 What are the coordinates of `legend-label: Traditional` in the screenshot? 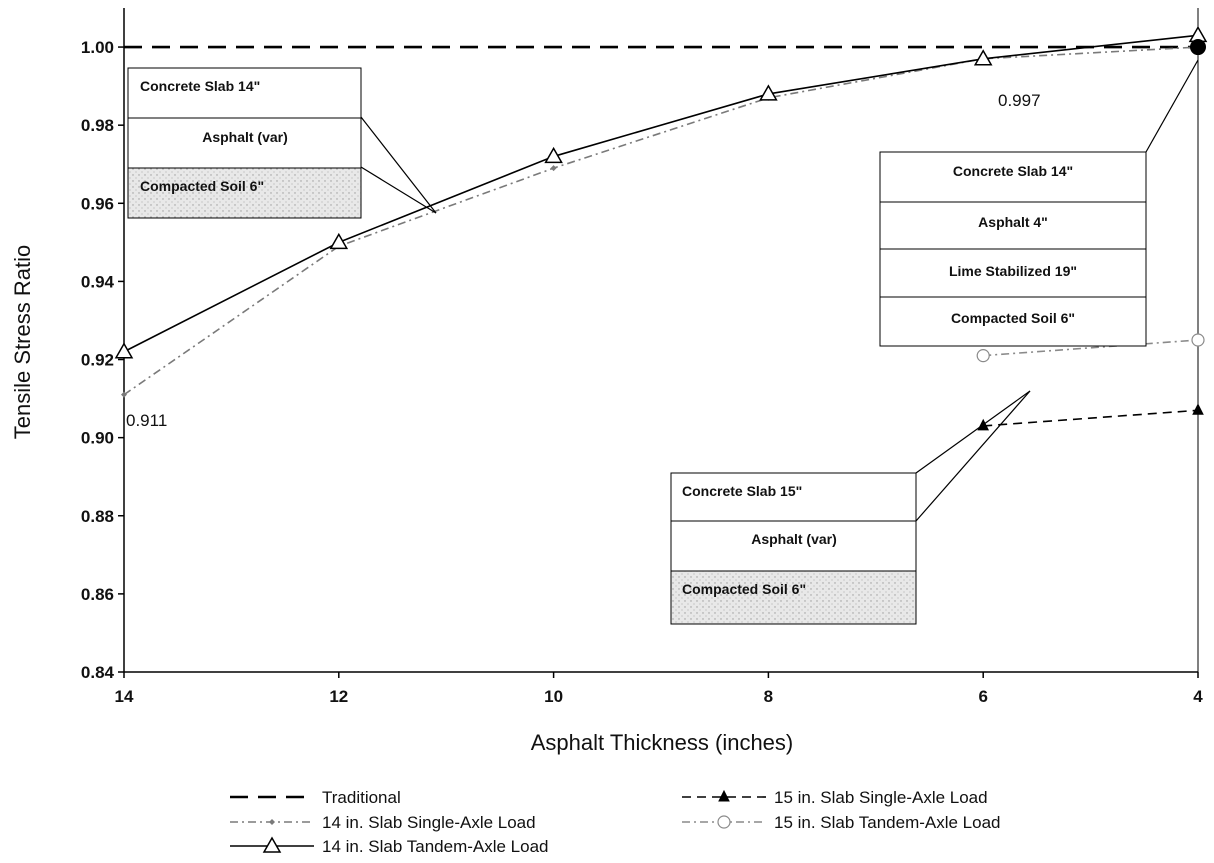 It's located at (361, 797).